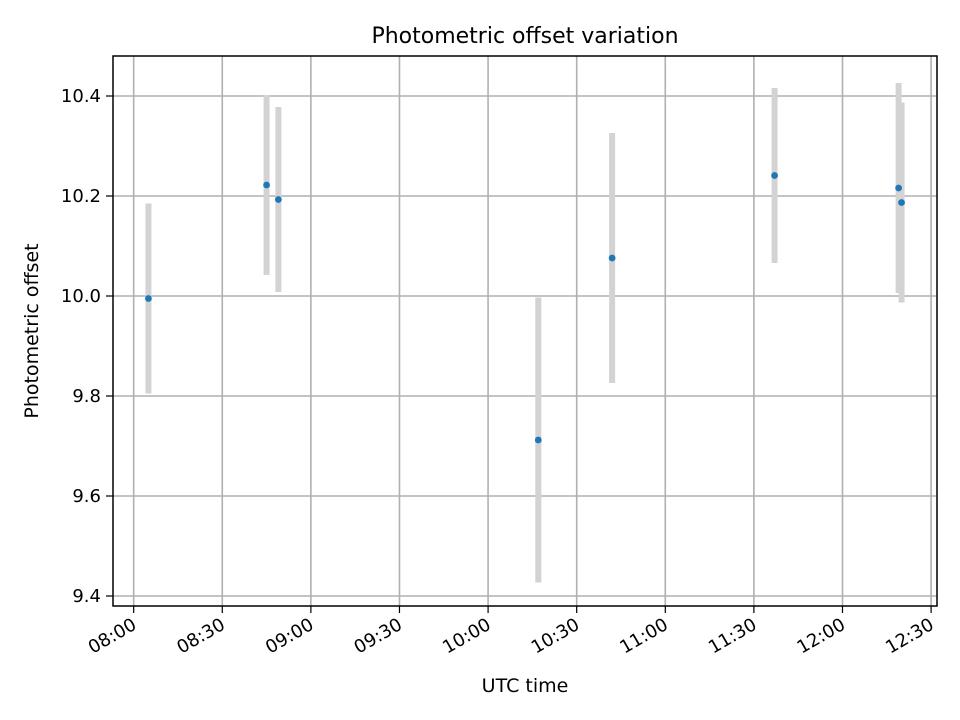 The image size is (960, 720). Describe the element at coordinates (378, 636) in the screenshot. I see `x-tick-label: 09:30` at that location.